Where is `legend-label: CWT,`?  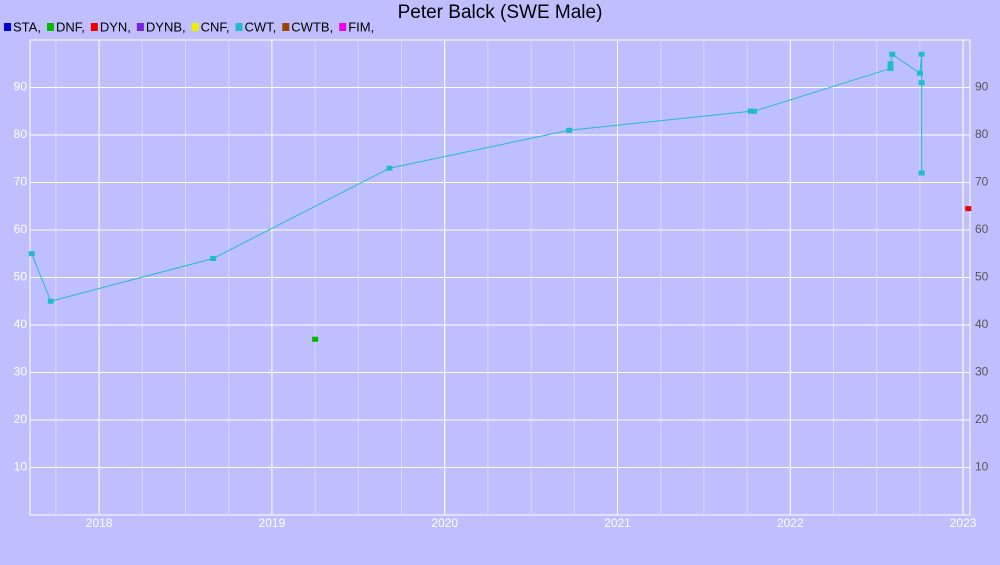 legend-label: CWT, is located at coordinates (261, 26).